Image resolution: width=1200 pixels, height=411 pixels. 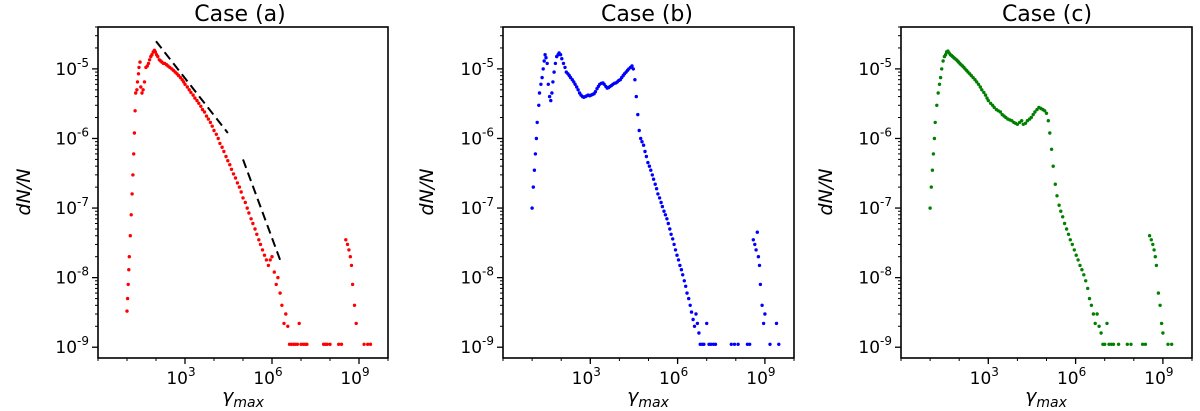 I want to click on y-axis-label: dN/N, so click(x=826, y=192).